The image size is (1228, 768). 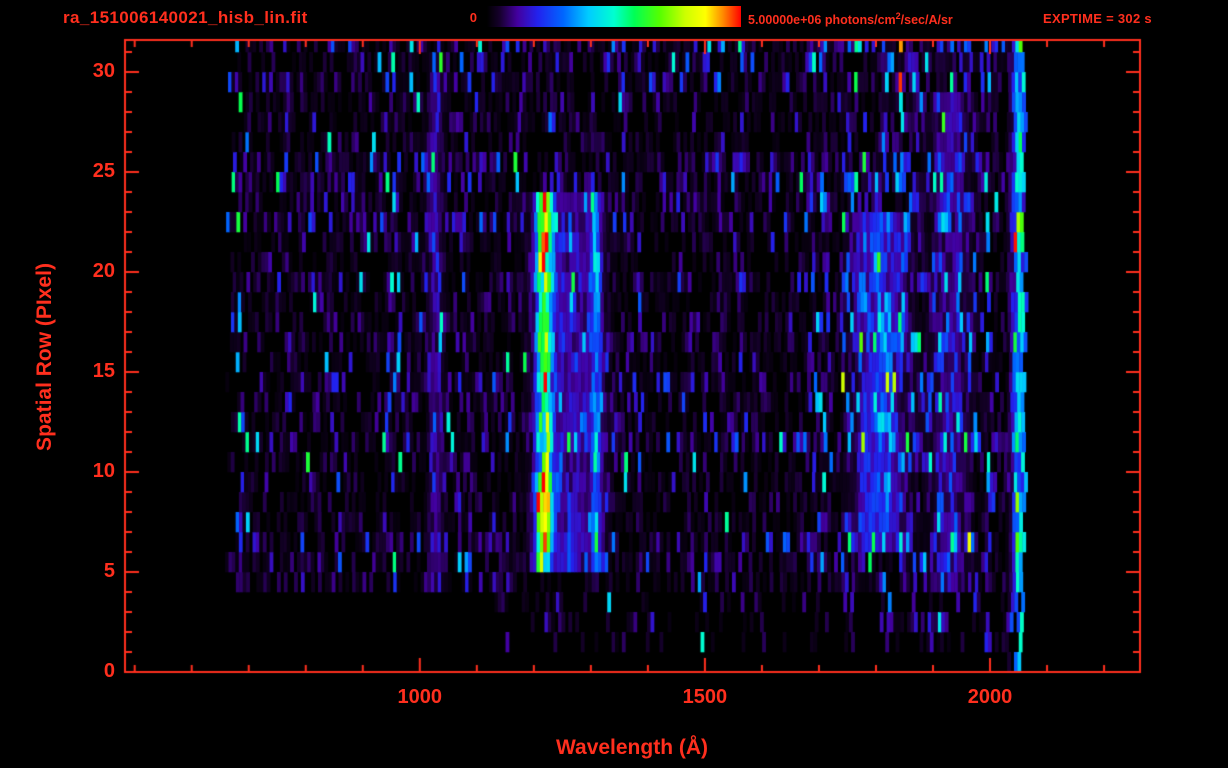 What do you see at coordinates (109, 571) in the screenshot?
I see `y-tick-label: 5` at bounding box center [109, 571].